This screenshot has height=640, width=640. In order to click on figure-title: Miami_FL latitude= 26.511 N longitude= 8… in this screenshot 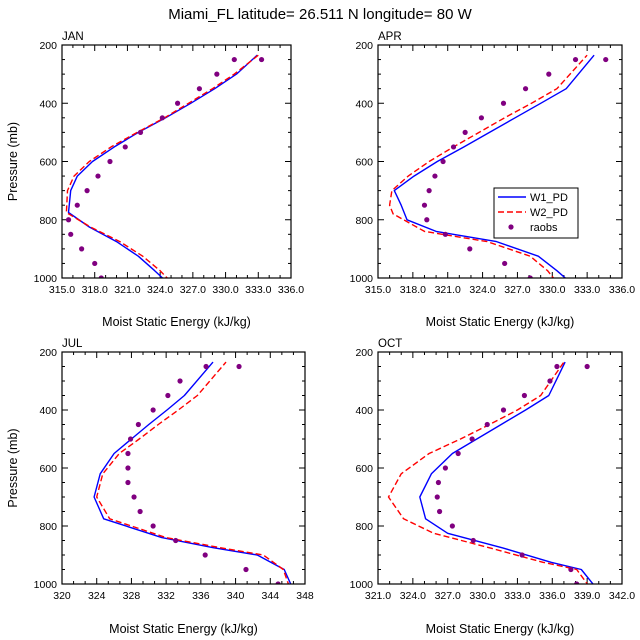, I will do `click(320, 14)`.